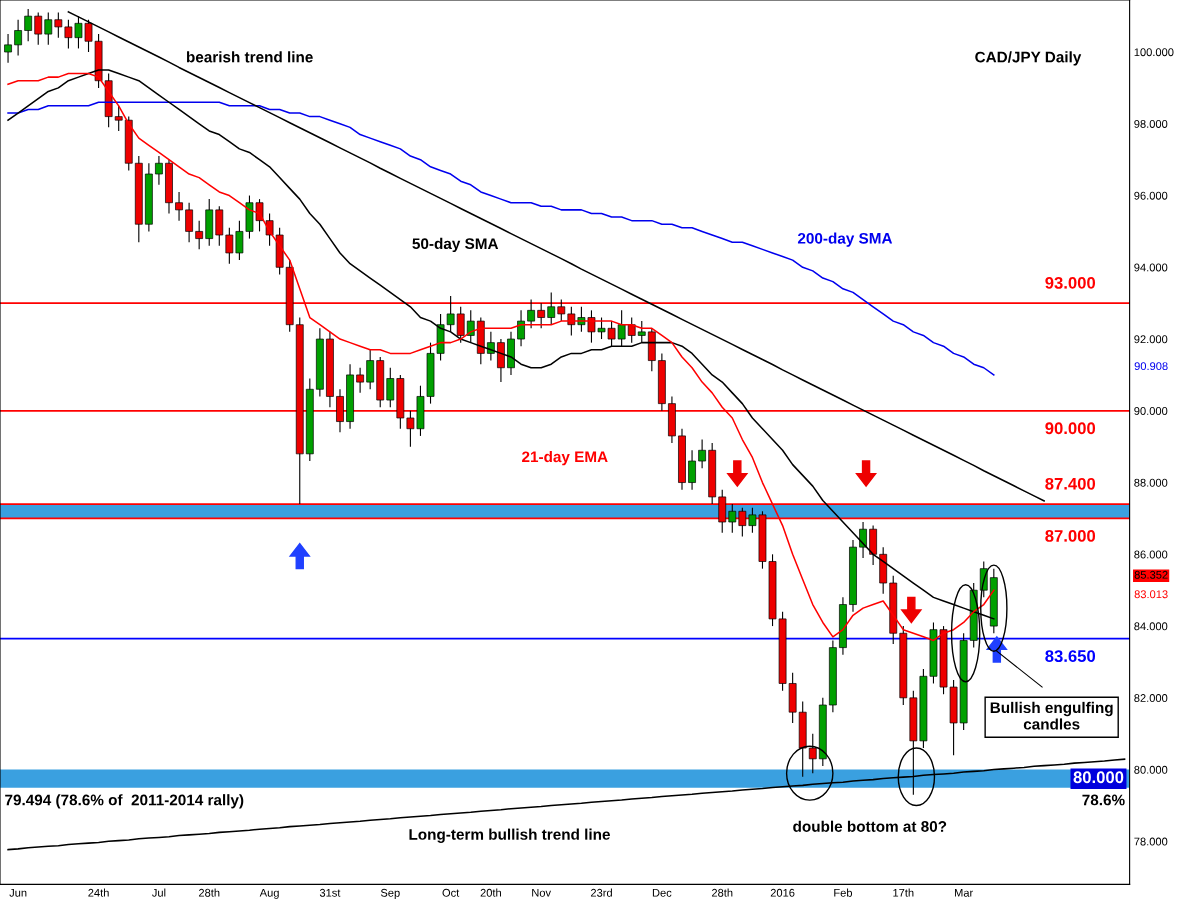 This screenshot has width=1203, height=908. I want to click on x-tick-label: Jun, so click(18, 892).